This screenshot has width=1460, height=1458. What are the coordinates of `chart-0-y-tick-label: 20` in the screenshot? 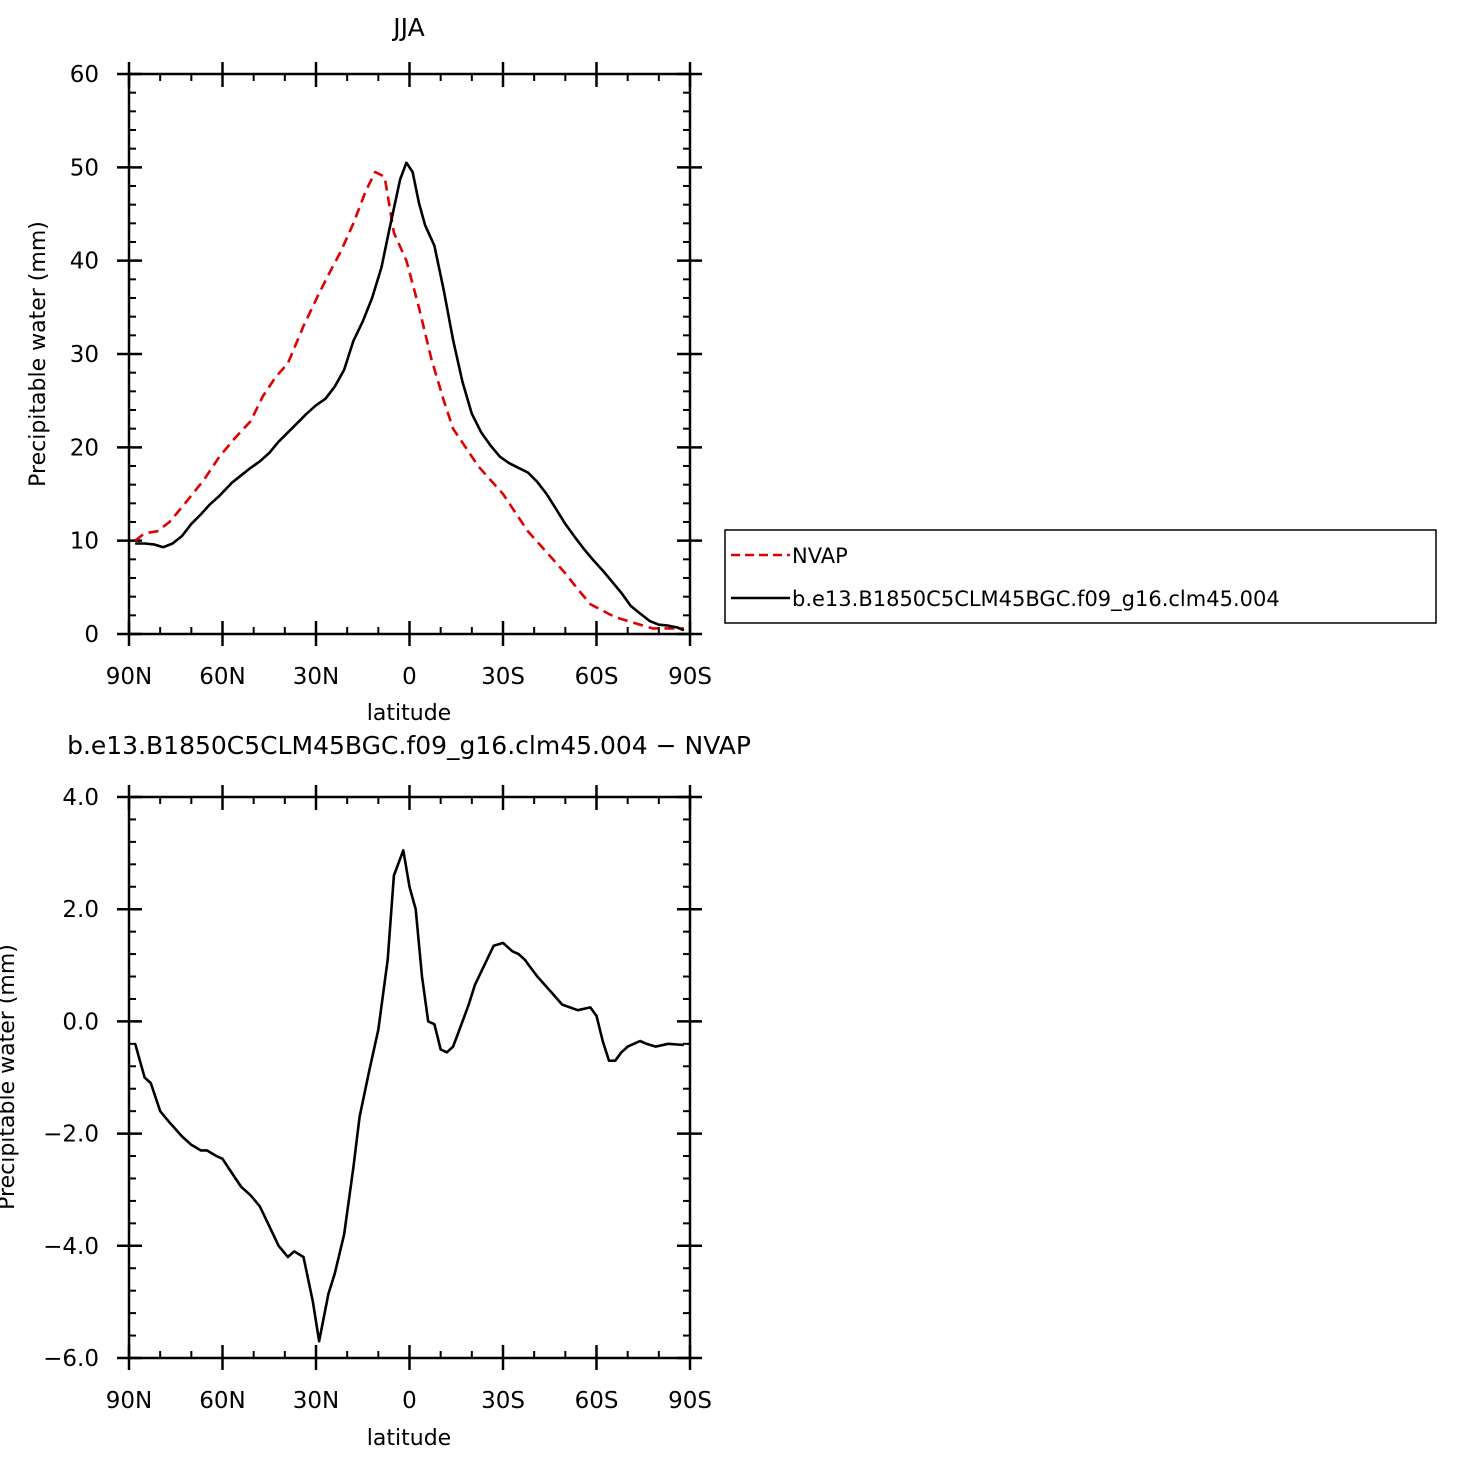 It's located at (84, 448).